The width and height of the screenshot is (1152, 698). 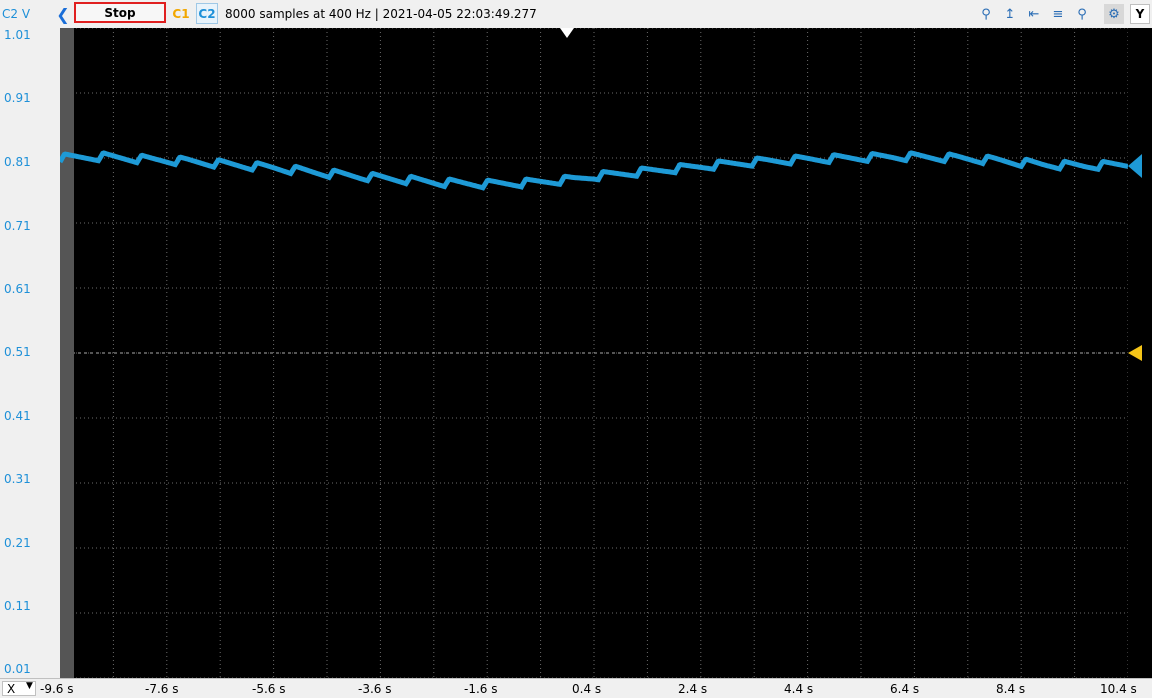 I want to click on chevron-left-icon: ❮, so click(x=63, y=14).